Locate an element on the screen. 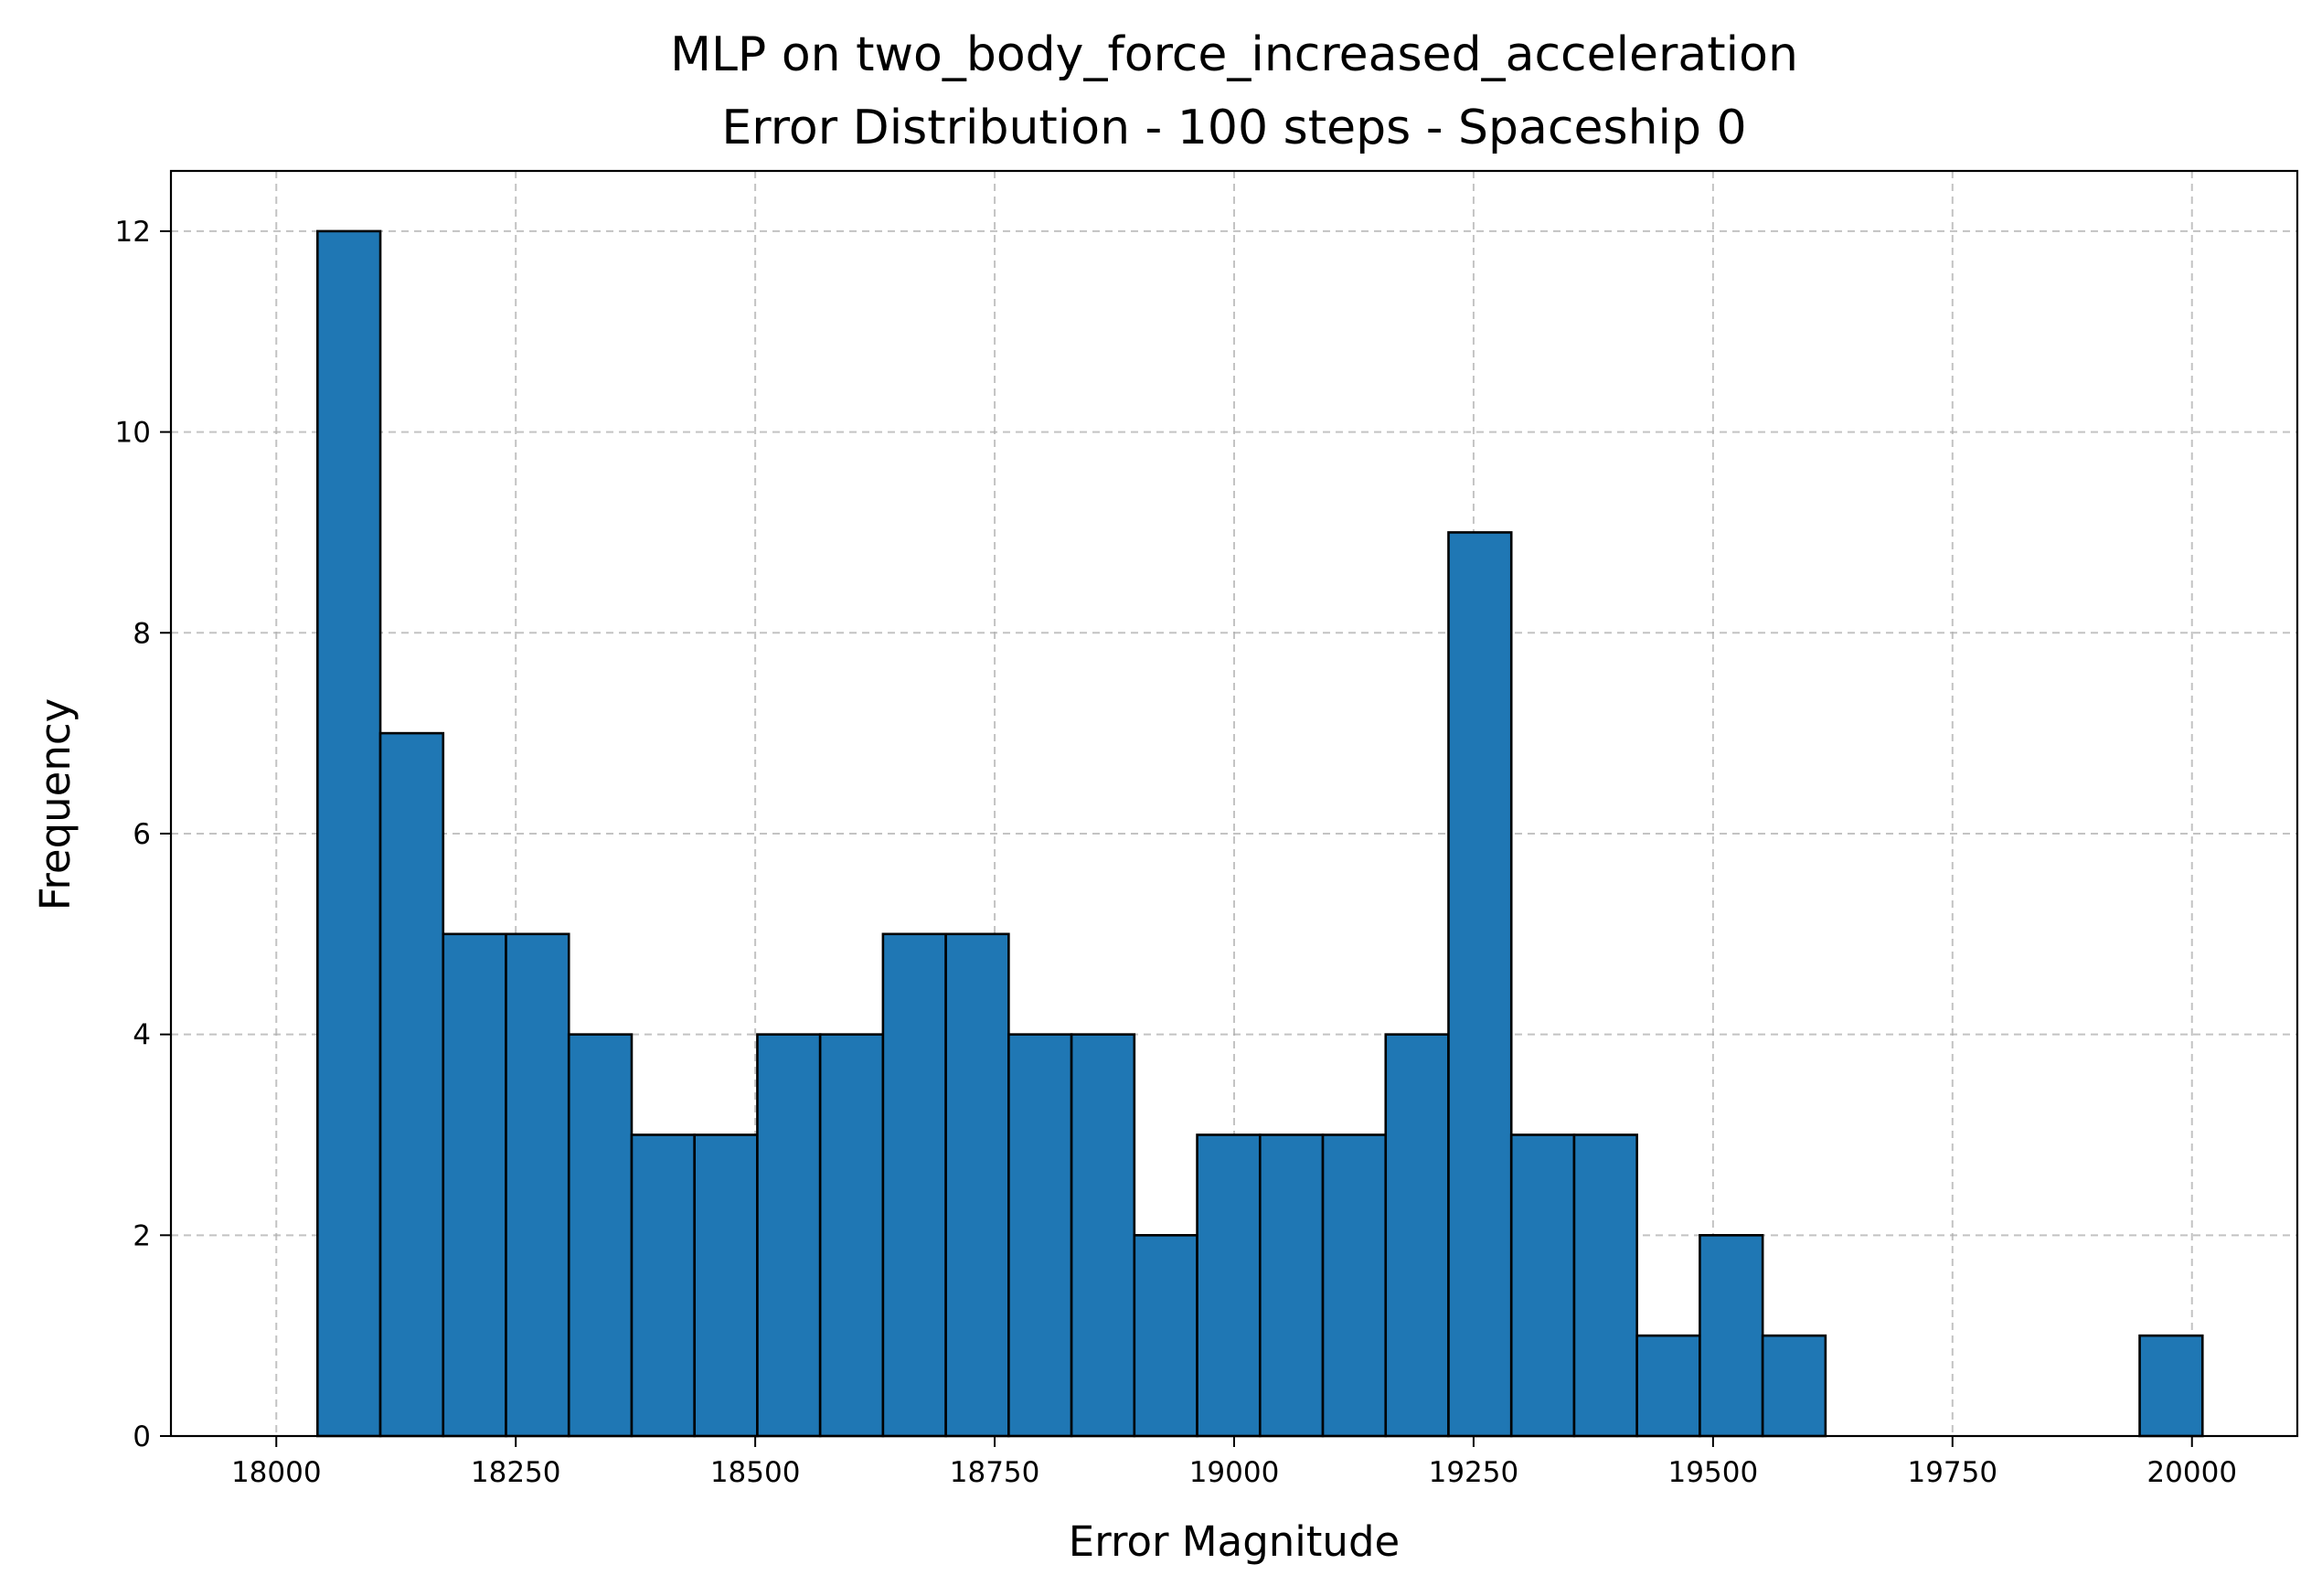 This screenshot has height=1596, width=2322. x-tick-label: 19250 is located at coordinates (1474, 1472).